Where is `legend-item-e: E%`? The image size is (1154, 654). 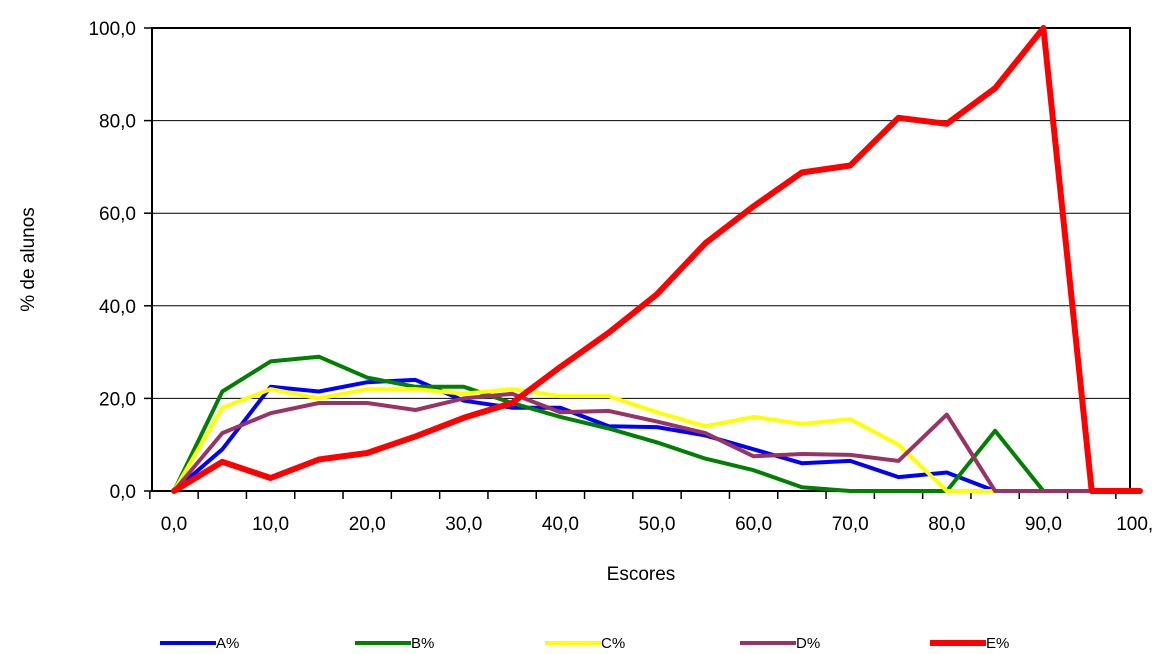
legend-item-e: E% is located at coordinates (969, 643).